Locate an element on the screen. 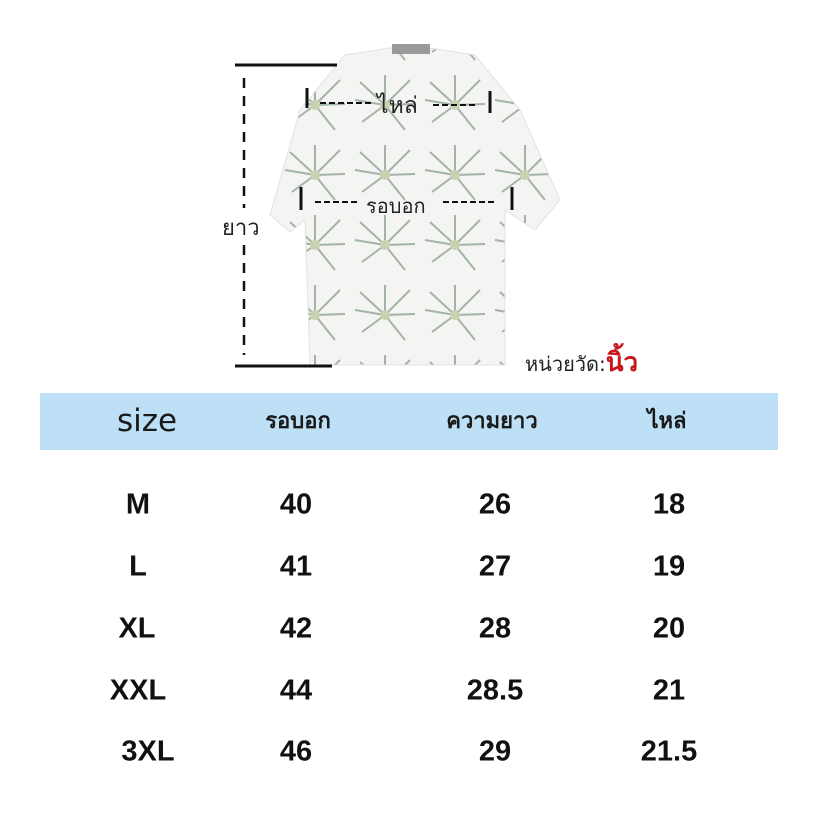 Image resolution: width=818 pixels, height=818 pixels. length-cell: 28 is located at coordinates (495, 628).